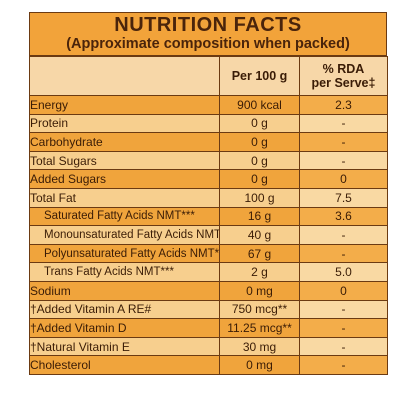 The height and width of the screenshot is (416, 416). I want to click on table-row: Carbohydrate 0 g -, so click(208, 142).